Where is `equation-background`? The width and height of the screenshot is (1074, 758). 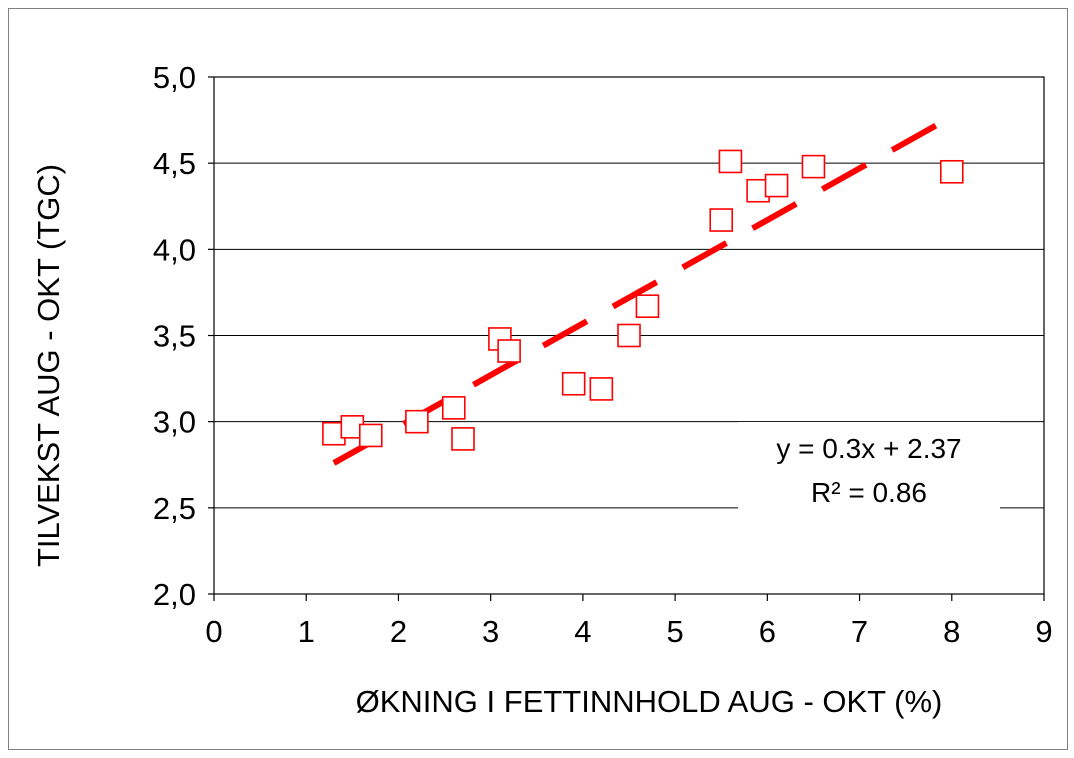 equation-background is located at coordinates (869, 468).